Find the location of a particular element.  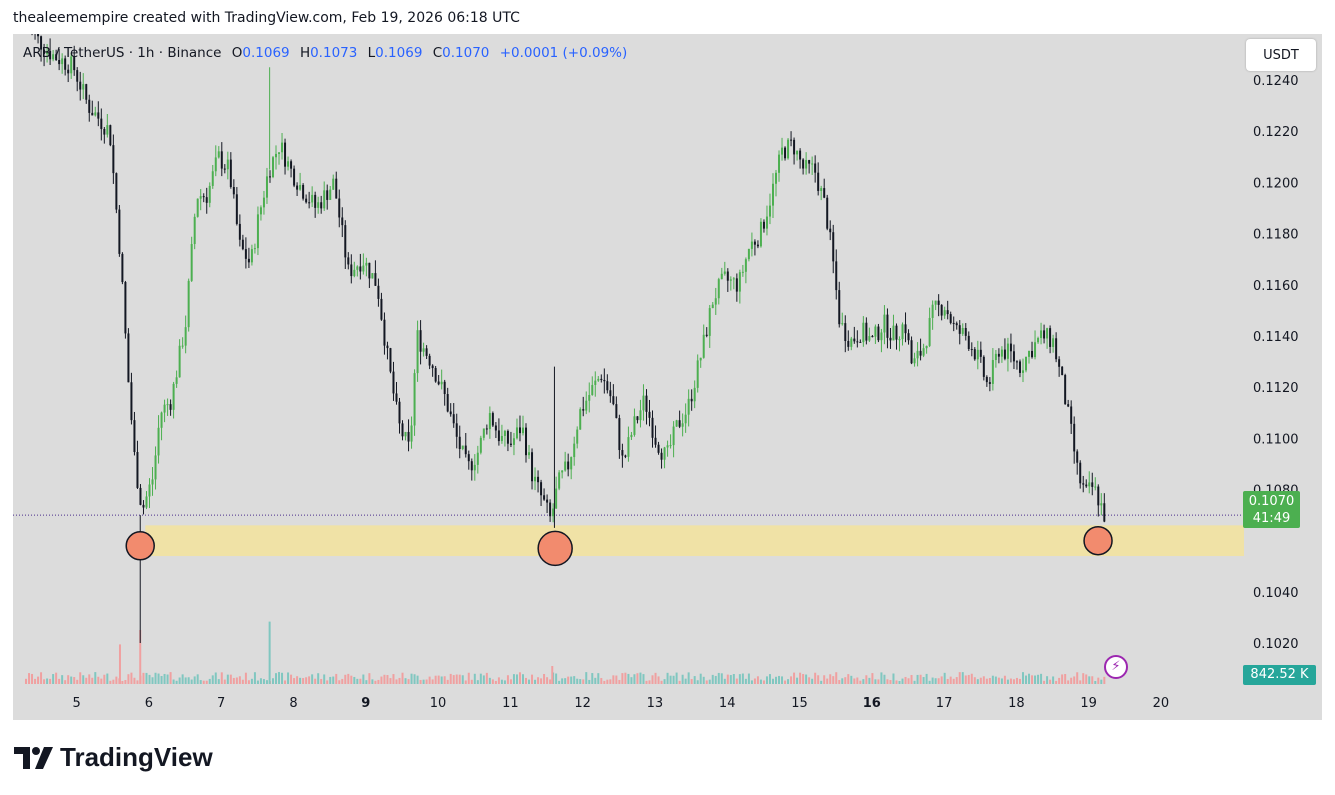

low-label: L is located at coordinates (371, 53).